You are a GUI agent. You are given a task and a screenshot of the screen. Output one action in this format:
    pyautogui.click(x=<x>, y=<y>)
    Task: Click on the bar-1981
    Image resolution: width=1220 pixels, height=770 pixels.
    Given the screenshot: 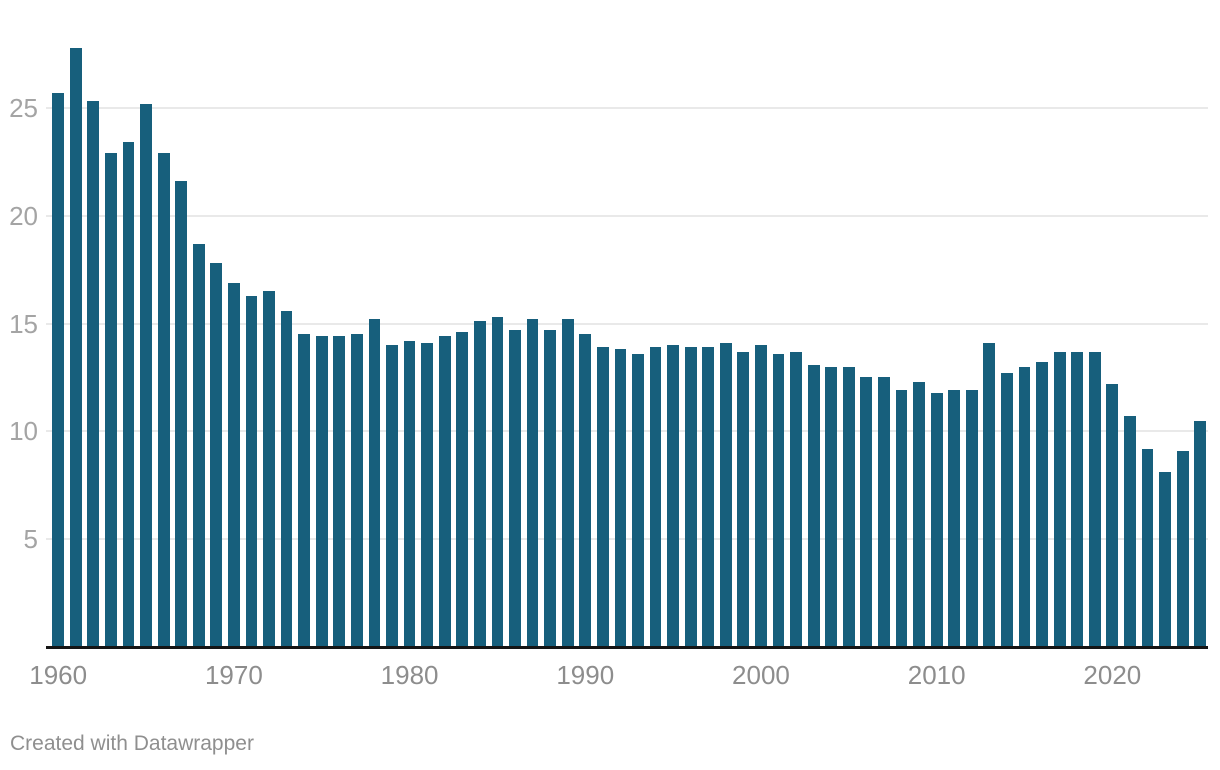 What is the action you would take?
    pyautogui.click(x=427, y=494)
    